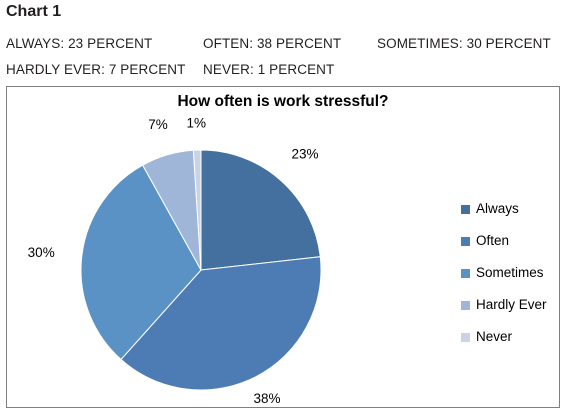  Describe the element at coordinates (269, 69) in the screenshot. I see `stat-never: NEVER: 1 PERCENT` at that location.